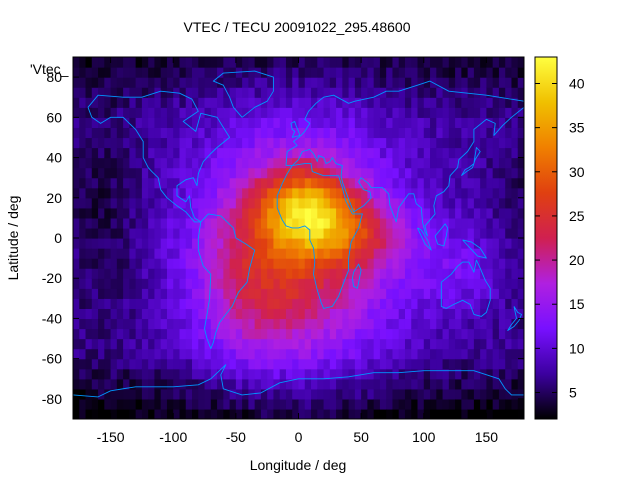  I want to click on legend-label: 'Vtec_, so click(49, 69).